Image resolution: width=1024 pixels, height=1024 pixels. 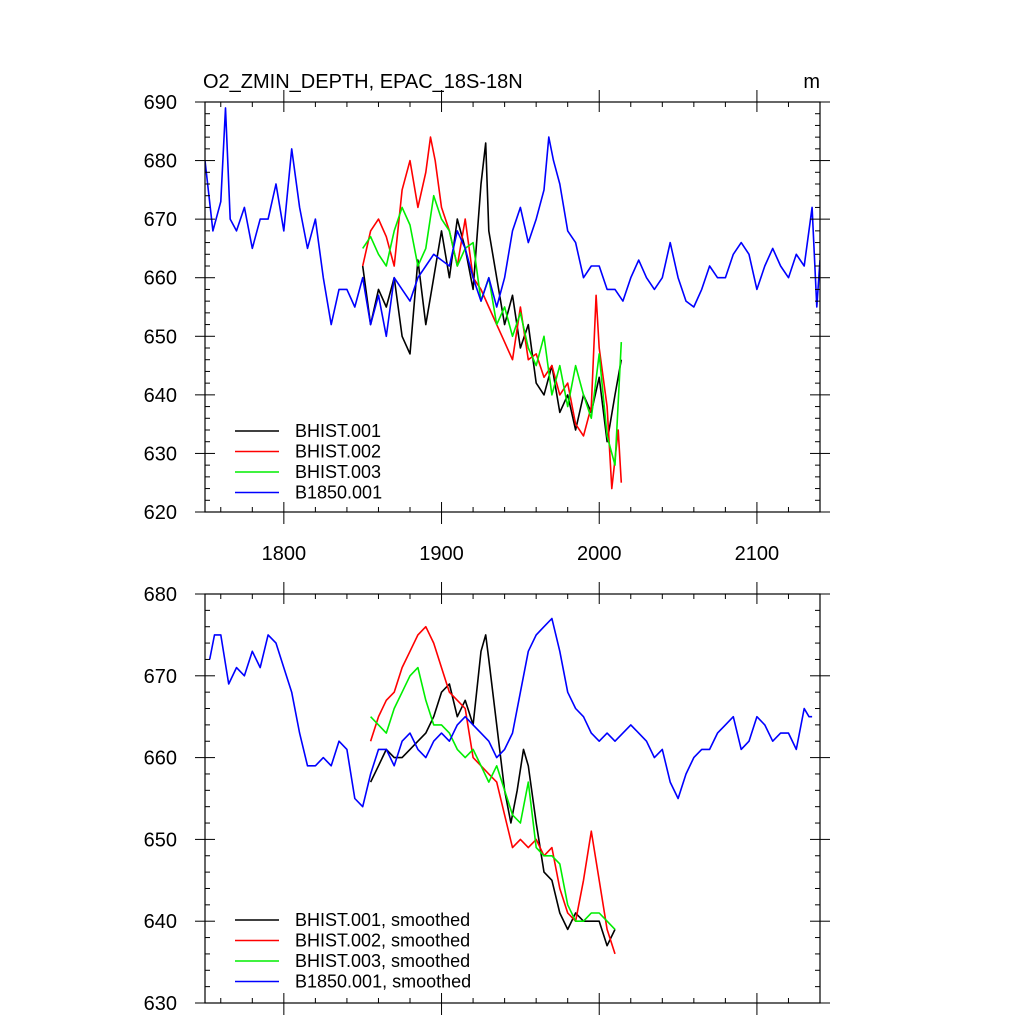 What do you see at coordinates (441, 554) in the screenshot?
I see `x-tick-label: 1900` at bounding box center [441, 554].